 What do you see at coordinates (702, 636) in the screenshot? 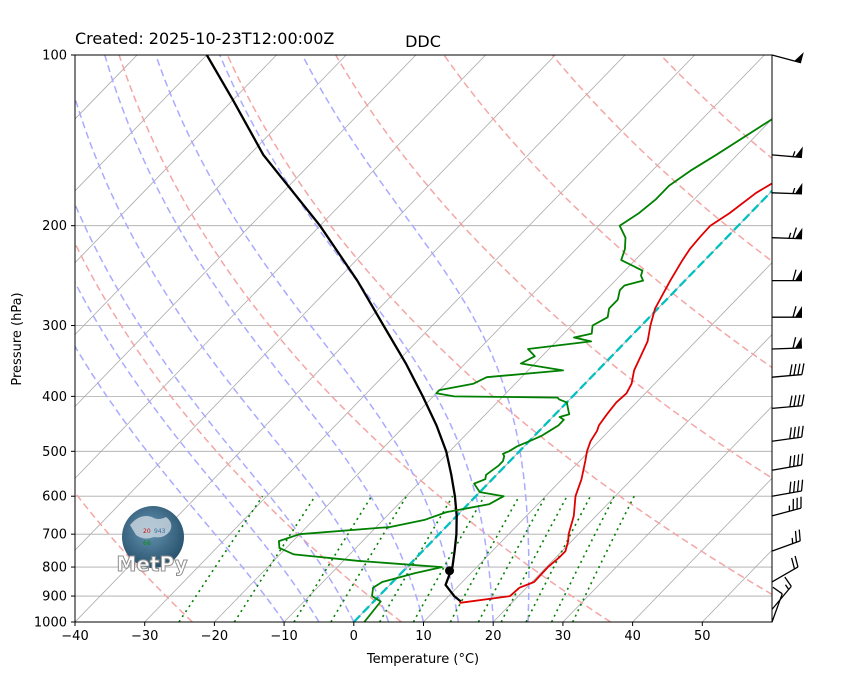
I see `x-tick-label: 50` at bounding box center [702, 636].